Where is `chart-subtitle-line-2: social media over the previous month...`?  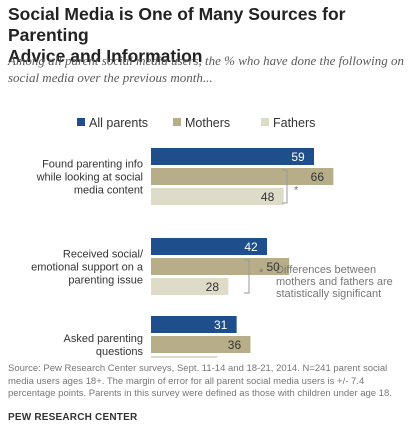
chart-subtitle-line-2: social media over the previous month... is located at coordinates (110, 77).